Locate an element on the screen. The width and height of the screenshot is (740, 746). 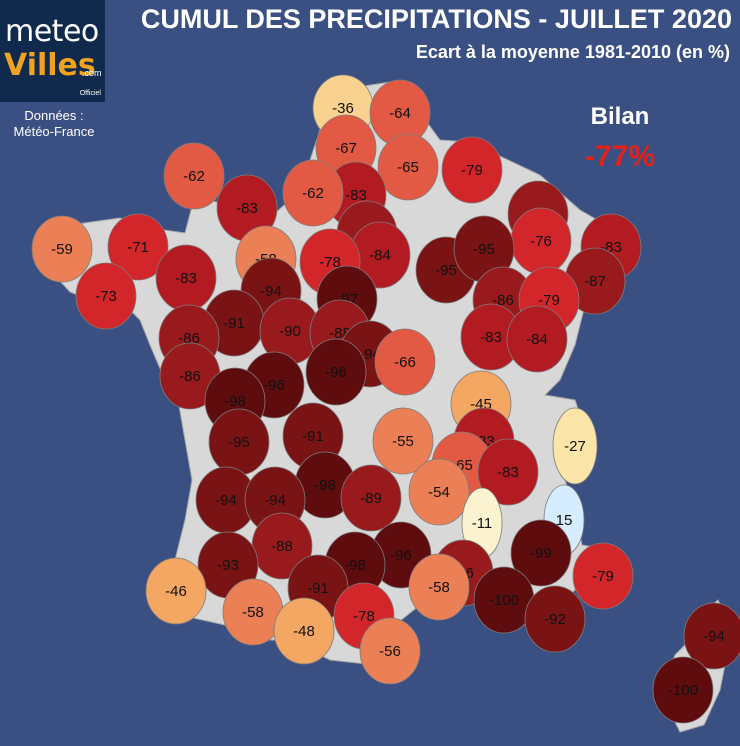
department-value: -88 is located at coordinates (282, 546).